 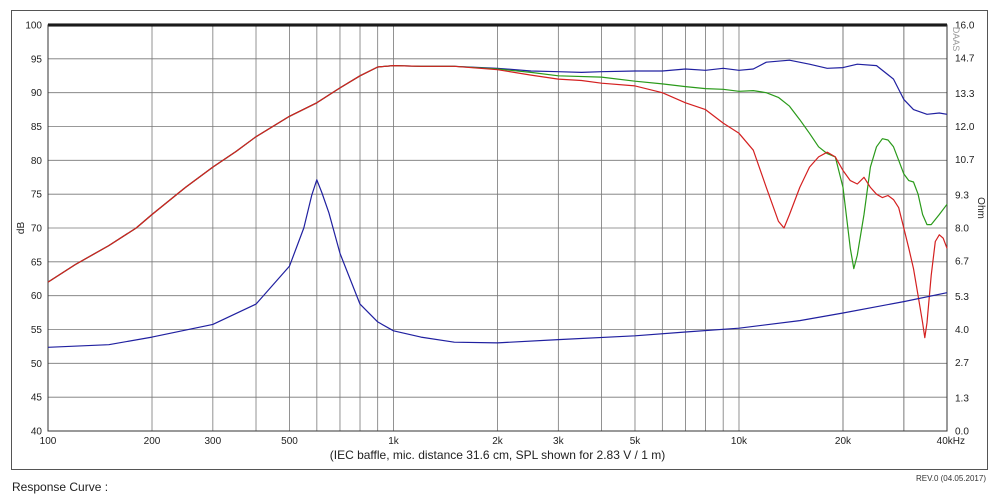 What do you see at coordinates (37, 296) in the screenshot?
I see `y-tick-label: 60` at bounding box center [37, 296].